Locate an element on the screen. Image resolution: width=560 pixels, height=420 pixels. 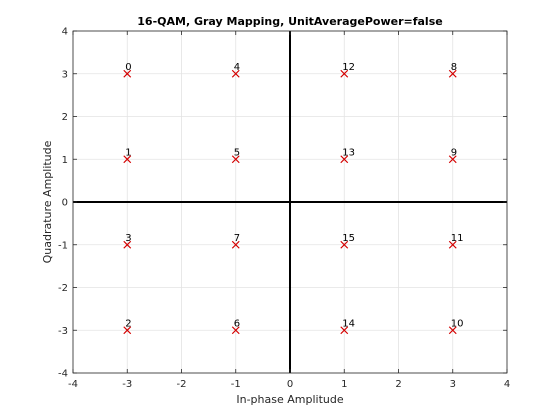
y-axis-label: Quadrature Amplitude is located at coordinates (47, 201).